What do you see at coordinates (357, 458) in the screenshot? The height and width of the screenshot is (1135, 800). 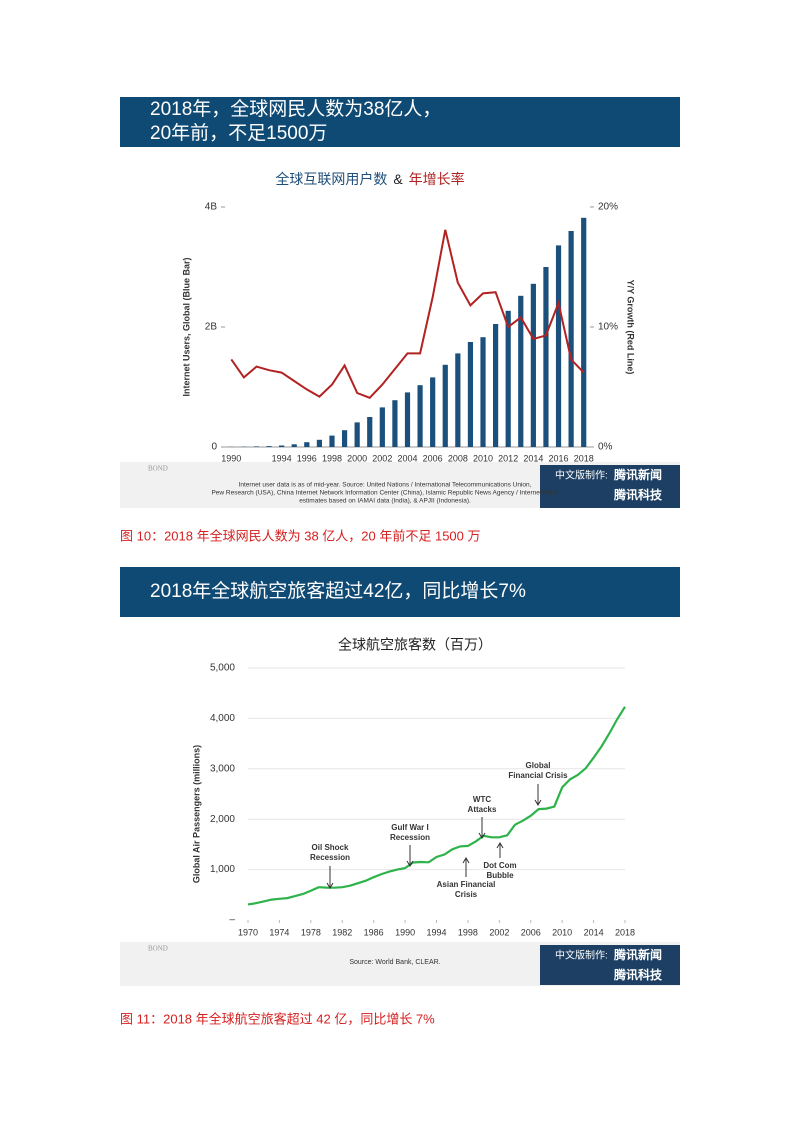 I see `x-tick-label: 2000` at bounding box center [357, 458].